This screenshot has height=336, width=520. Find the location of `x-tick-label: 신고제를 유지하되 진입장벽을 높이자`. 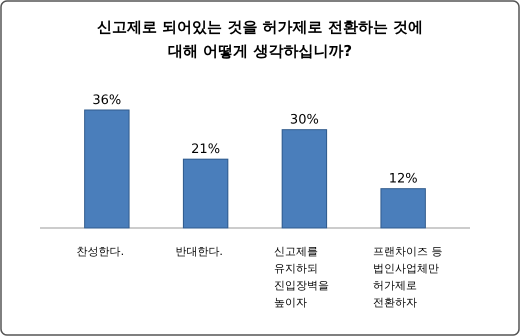

x-tick-label: 신고제를 유지하되 진입장벽을 높이자 is located at coordinates (302, 277).